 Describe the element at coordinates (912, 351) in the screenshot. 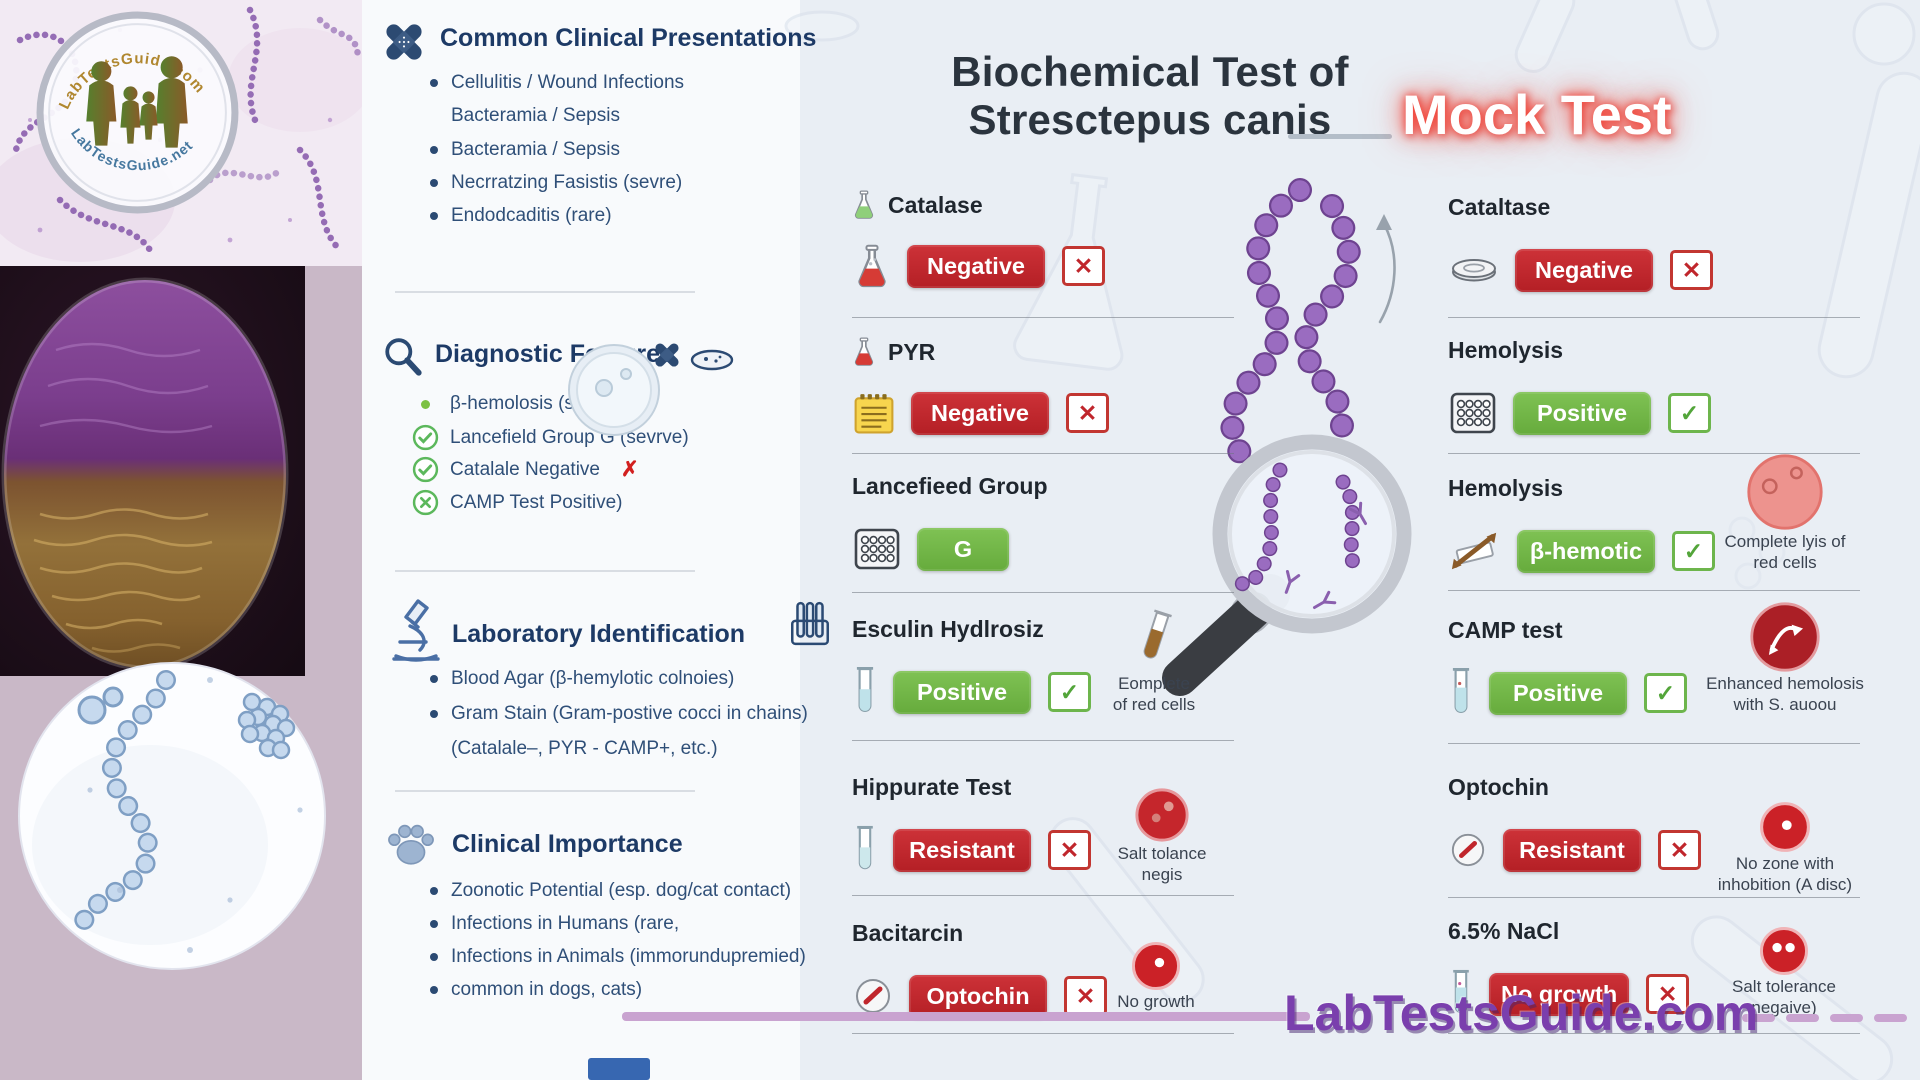

I see `test-name: PYR` at that location.